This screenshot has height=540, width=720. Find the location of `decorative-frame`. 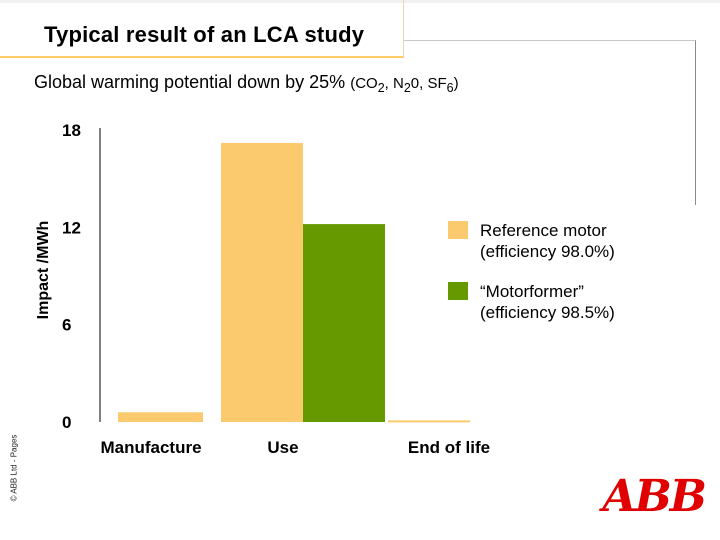

decorative-frame is located at coordinates (550, 122).